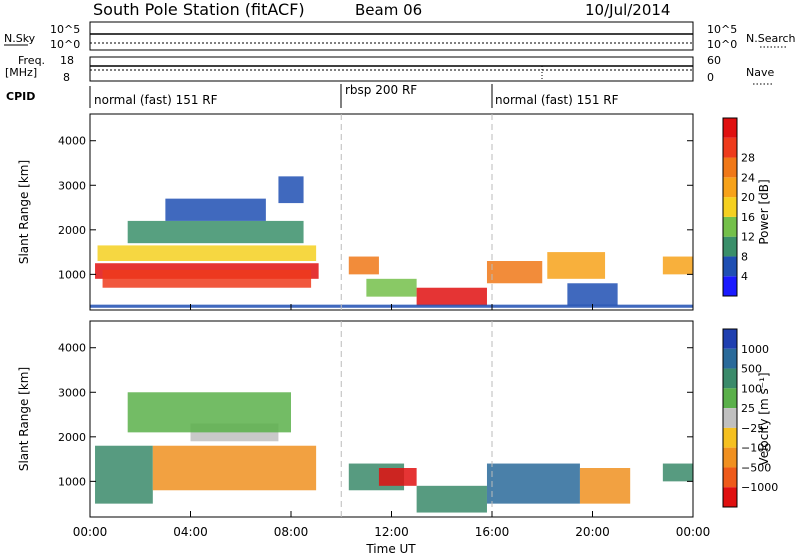 The height and width of the screenshot is (554, 800). I want to click on power-cbar-tick-1: 8, so click(744, 256).